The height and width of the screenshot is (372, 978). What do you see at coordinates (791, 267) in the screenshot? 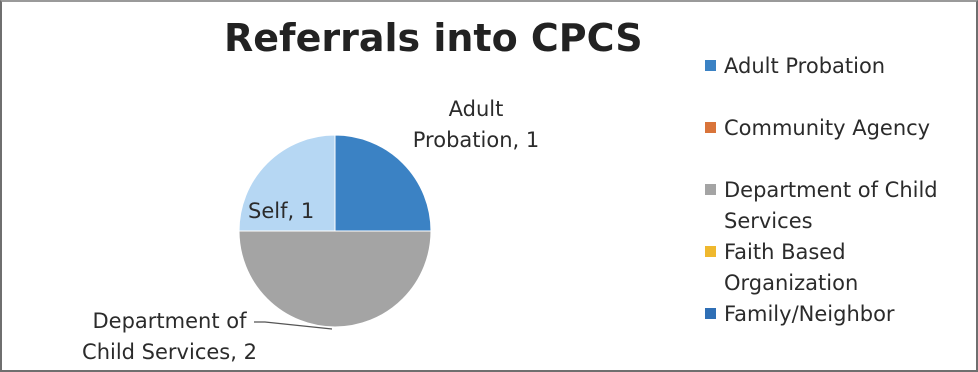
I see `legend-label: Faith Based Organization` at bounding box center [791, 267].